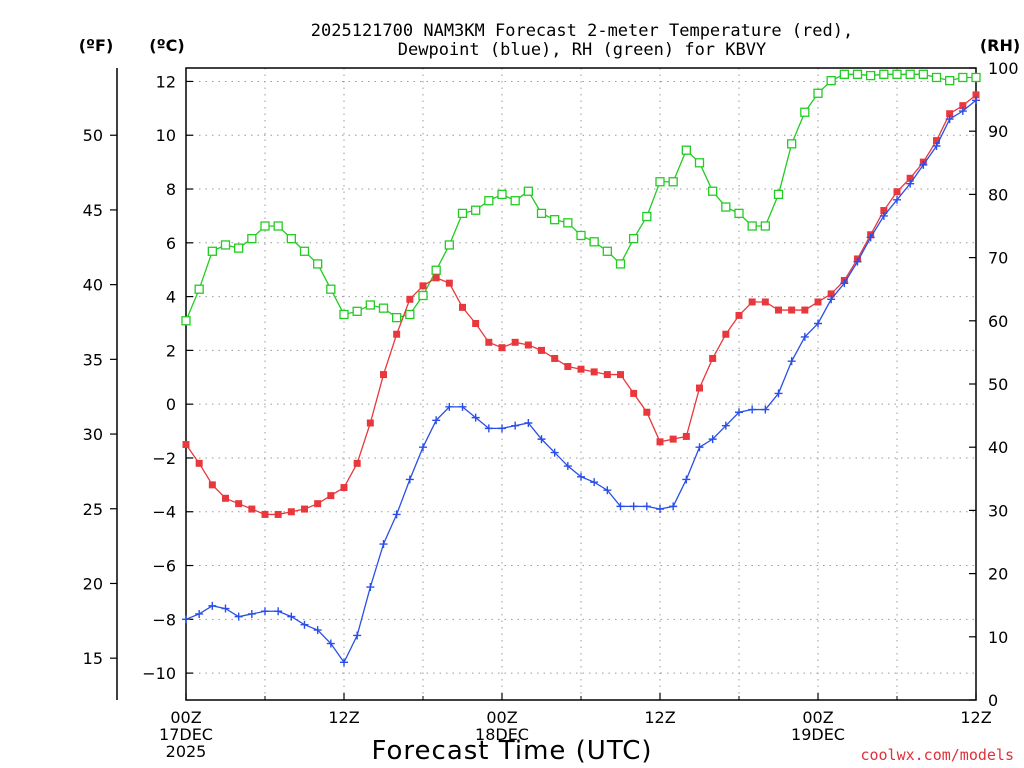 The width and height of the screenshot is (1024, 768). Describe the element at coordinates (186, 734) in the screenshot. I see `x-tick-label: 17DEC` at that location.